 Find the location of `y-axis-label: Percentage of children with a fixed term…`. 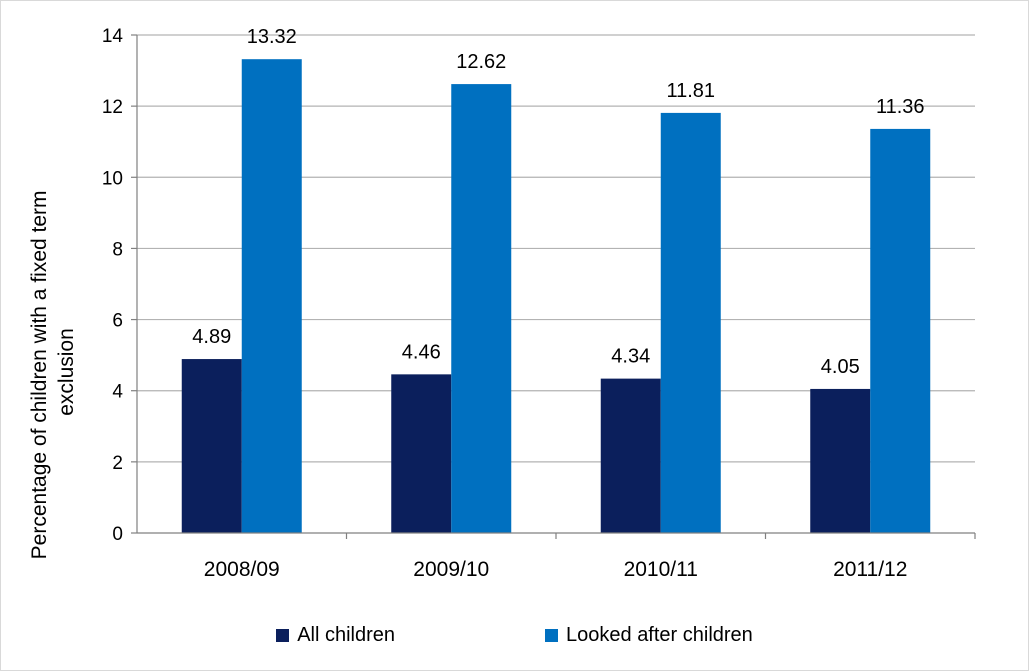

y-axis-label: Percentage of children with a fixed term… is located at coordinates (53, 372).